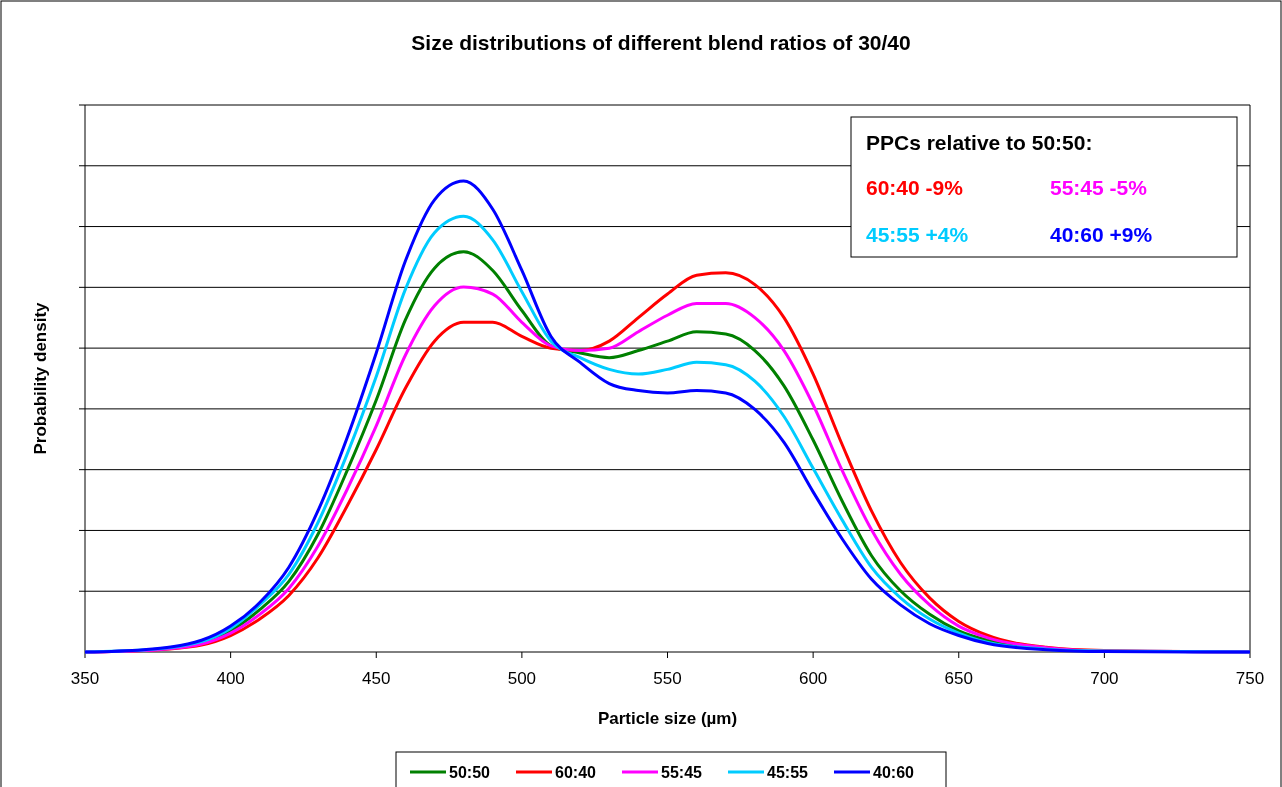  I want to click on legend-label: 55:45, so click(682, 772).